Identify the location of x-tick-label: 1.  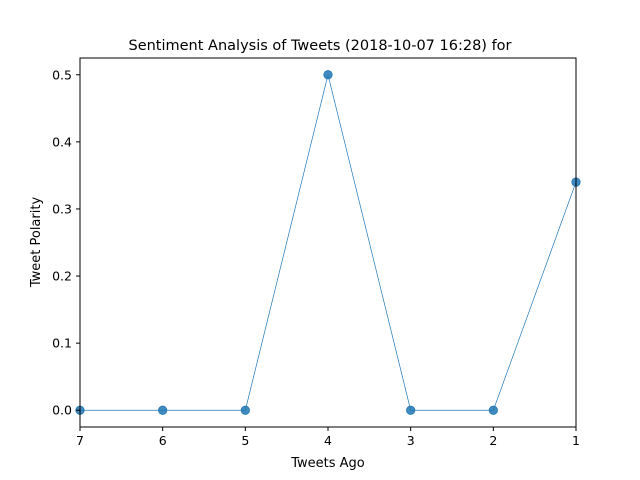
(576, 440).